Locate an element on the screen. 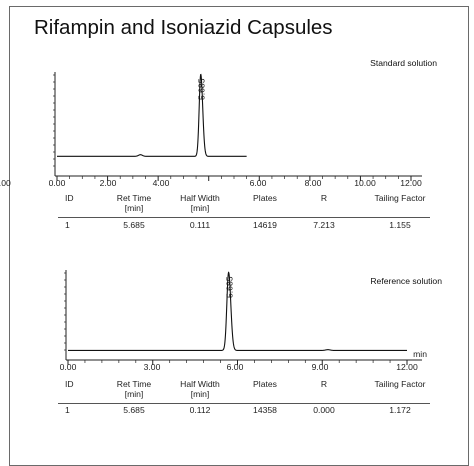 This screenshot has width=474, height=466. x-tick-label: 9.00 is located at coordinates (320, 367).